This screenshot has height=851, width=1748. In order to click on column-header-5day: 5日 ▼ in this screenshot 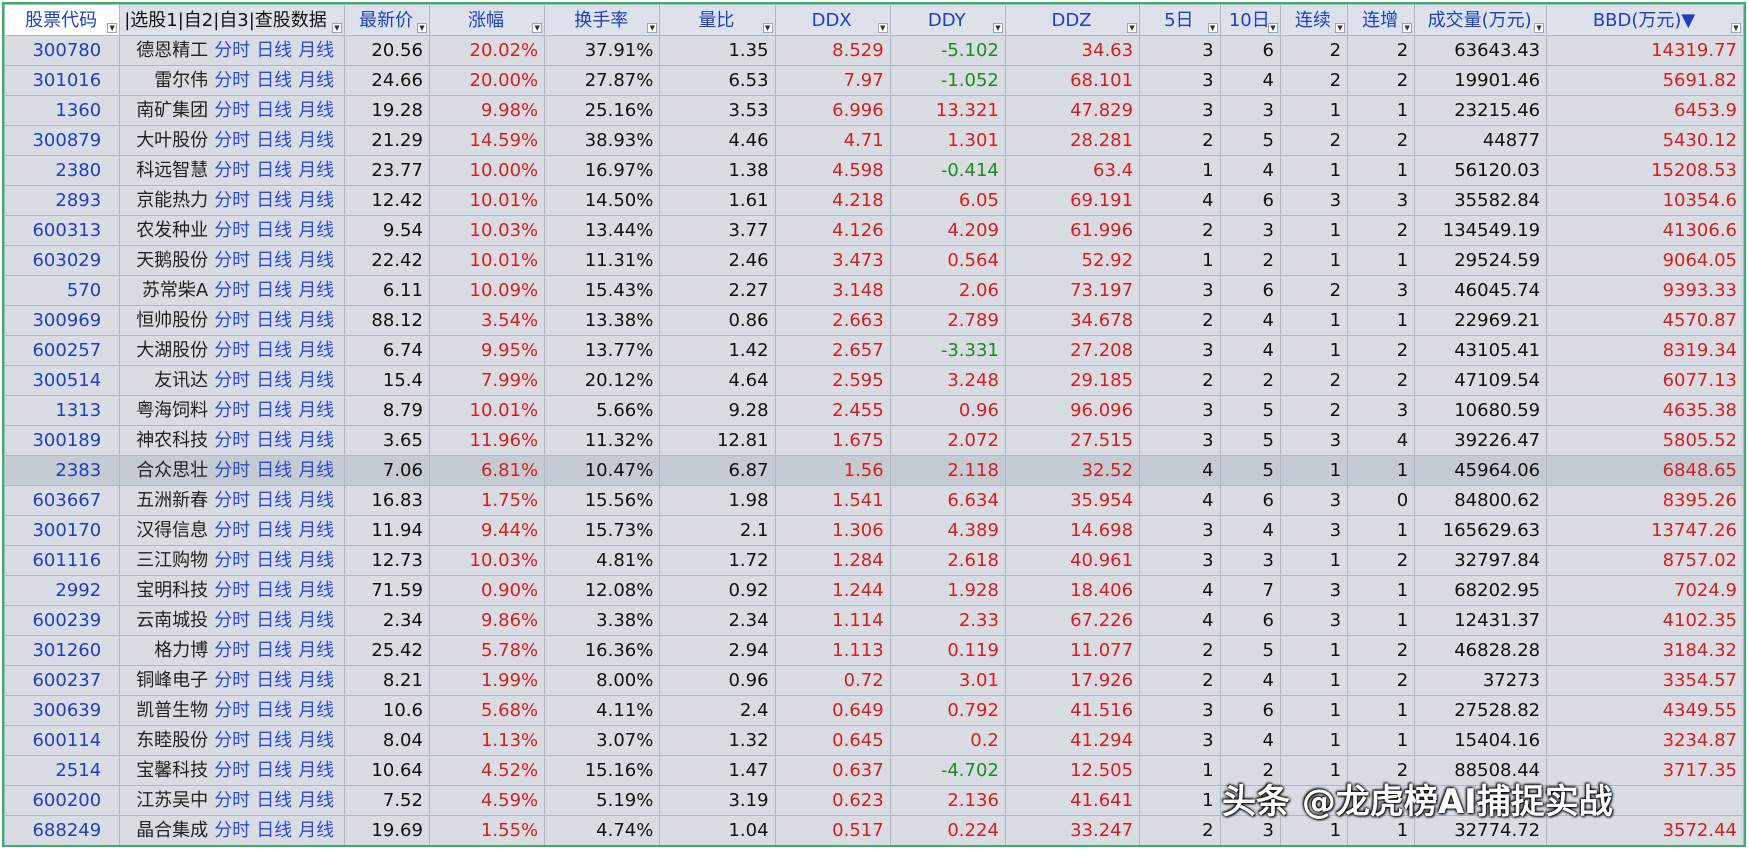, I will do `click(1180, 20)`.